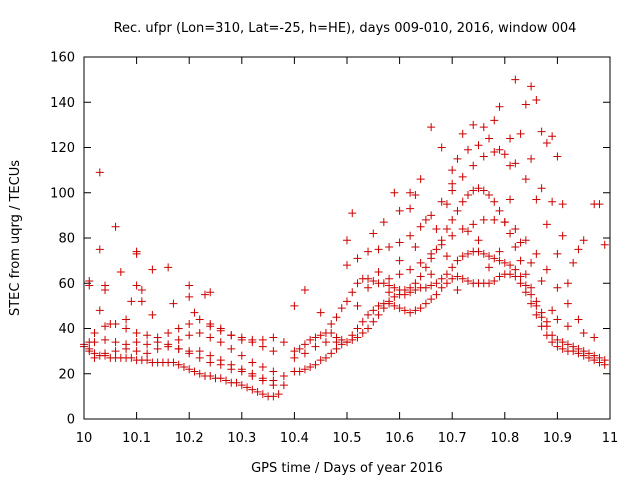  What do you see at coordinates (504, 438) in the screenshot?
I see `x-tick-label: 10.8` at bounding box center [504, 438].